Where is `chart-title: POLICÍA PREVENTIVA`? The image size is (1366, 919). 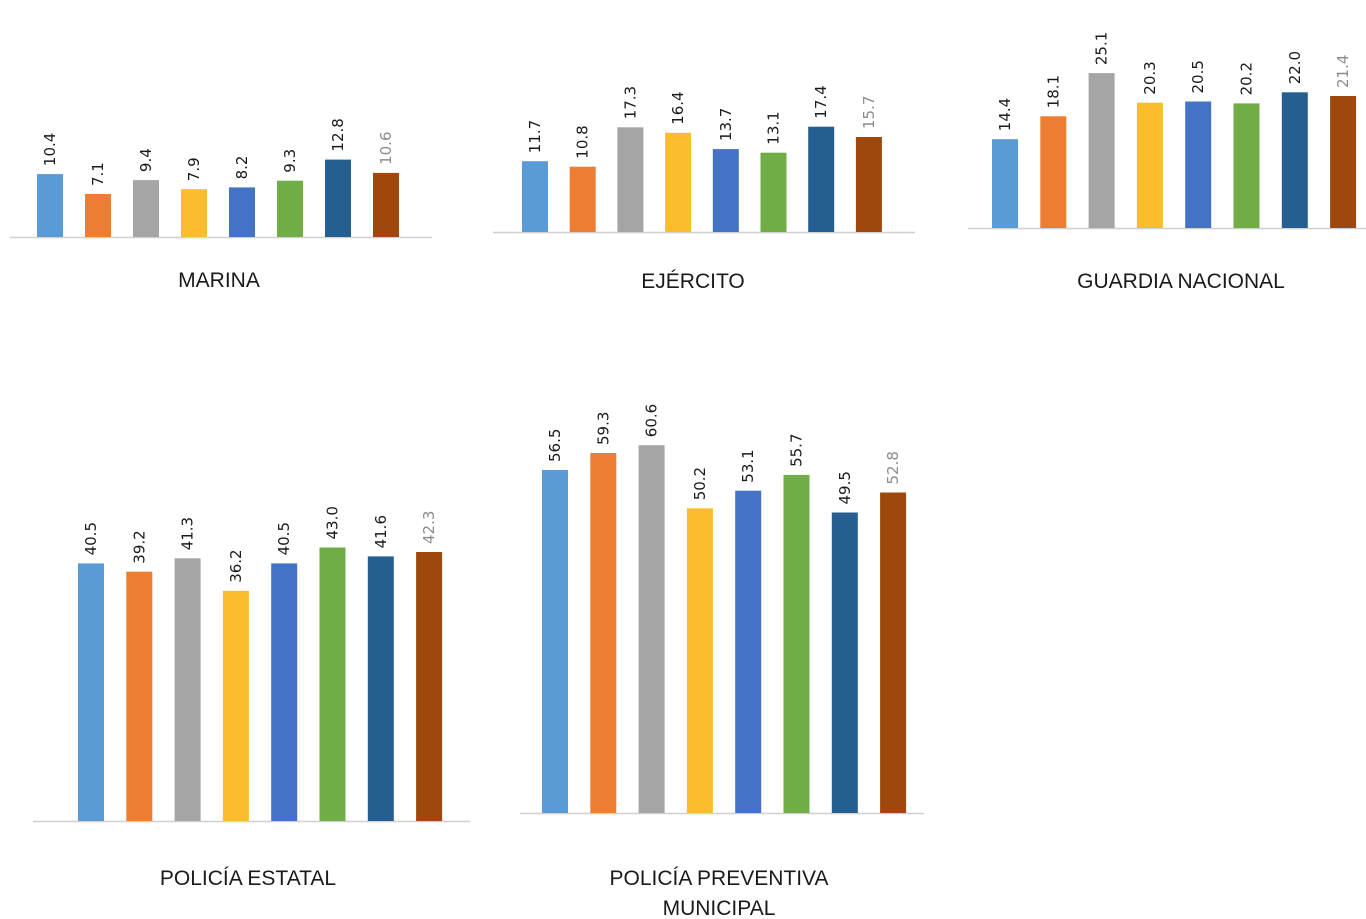
chart-title: POLICÍA PREVENTIVA is located at coordinates (718, 878).